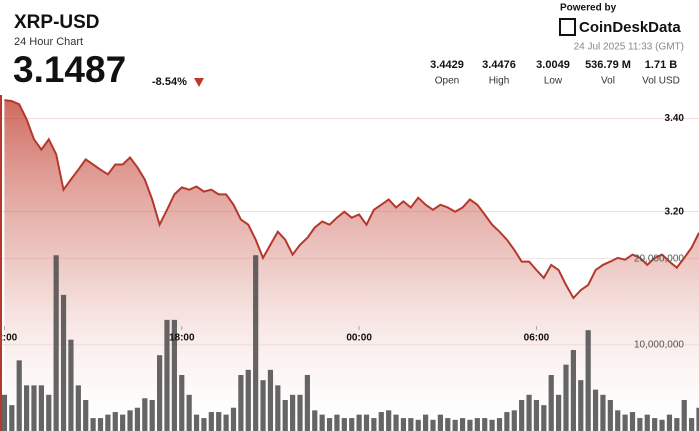 The width and height of the screenshot is (699, 431). What do you see at coordinates (608, 81) in the screenshot?
I see `stat-label: Vol` at bounding box center [608, 81].